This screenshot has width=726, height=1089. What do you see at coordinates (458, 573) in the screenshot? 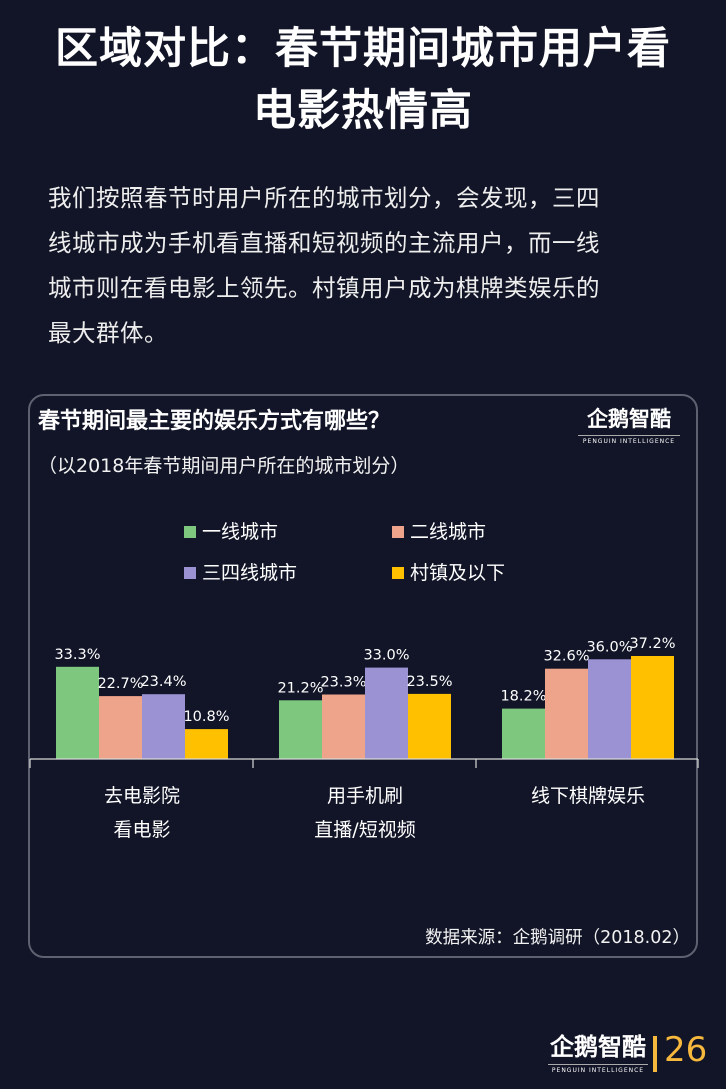
I see `legend-label: 村镇及以下` at bounding box center [458, 573].